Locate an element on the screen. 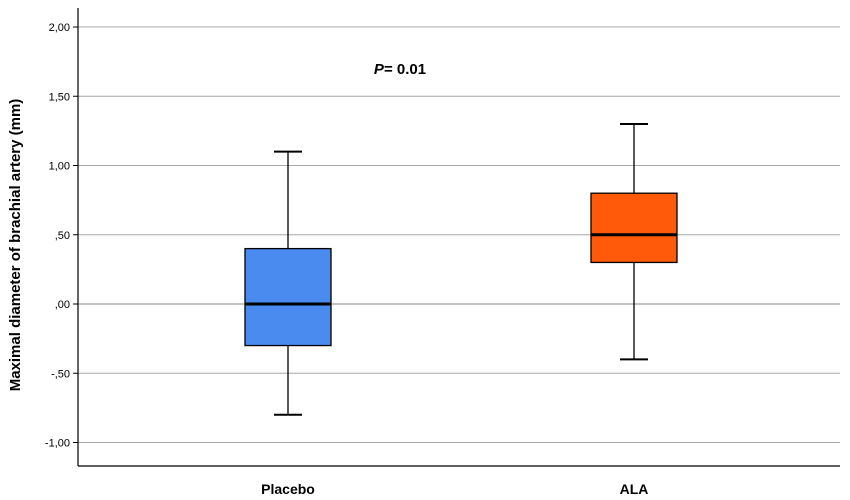  y-tick-label: 1,50 is located at coordinates (59, 97).